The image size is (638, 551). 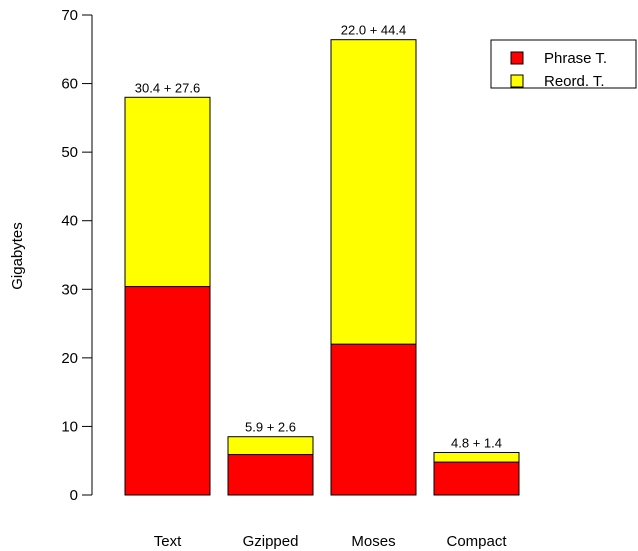 I want to click on x-tick-label: Moses, so click(x=373, y=541).